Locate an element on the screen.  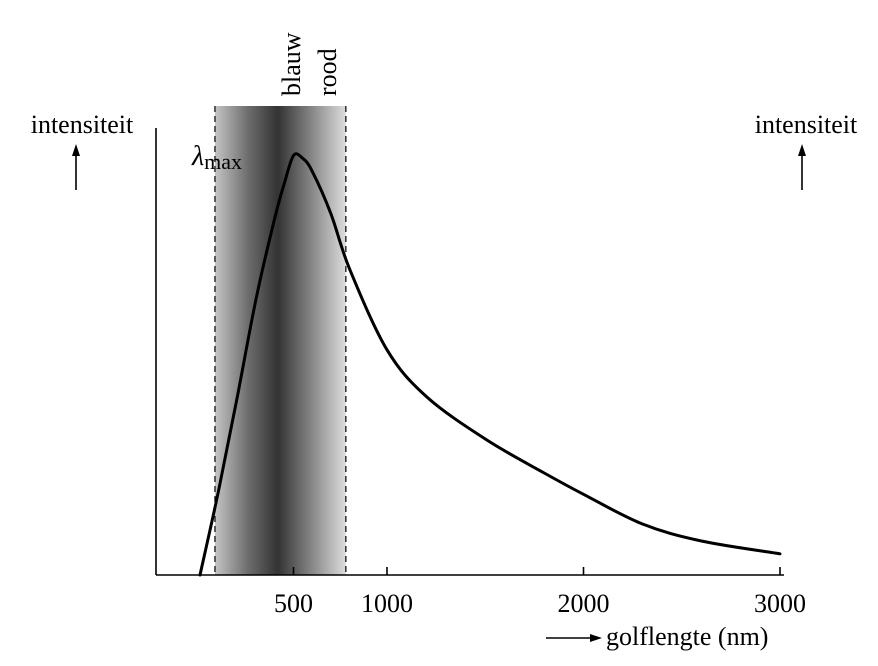
x-tick-label: 500 is located at coordinates (293, 603).